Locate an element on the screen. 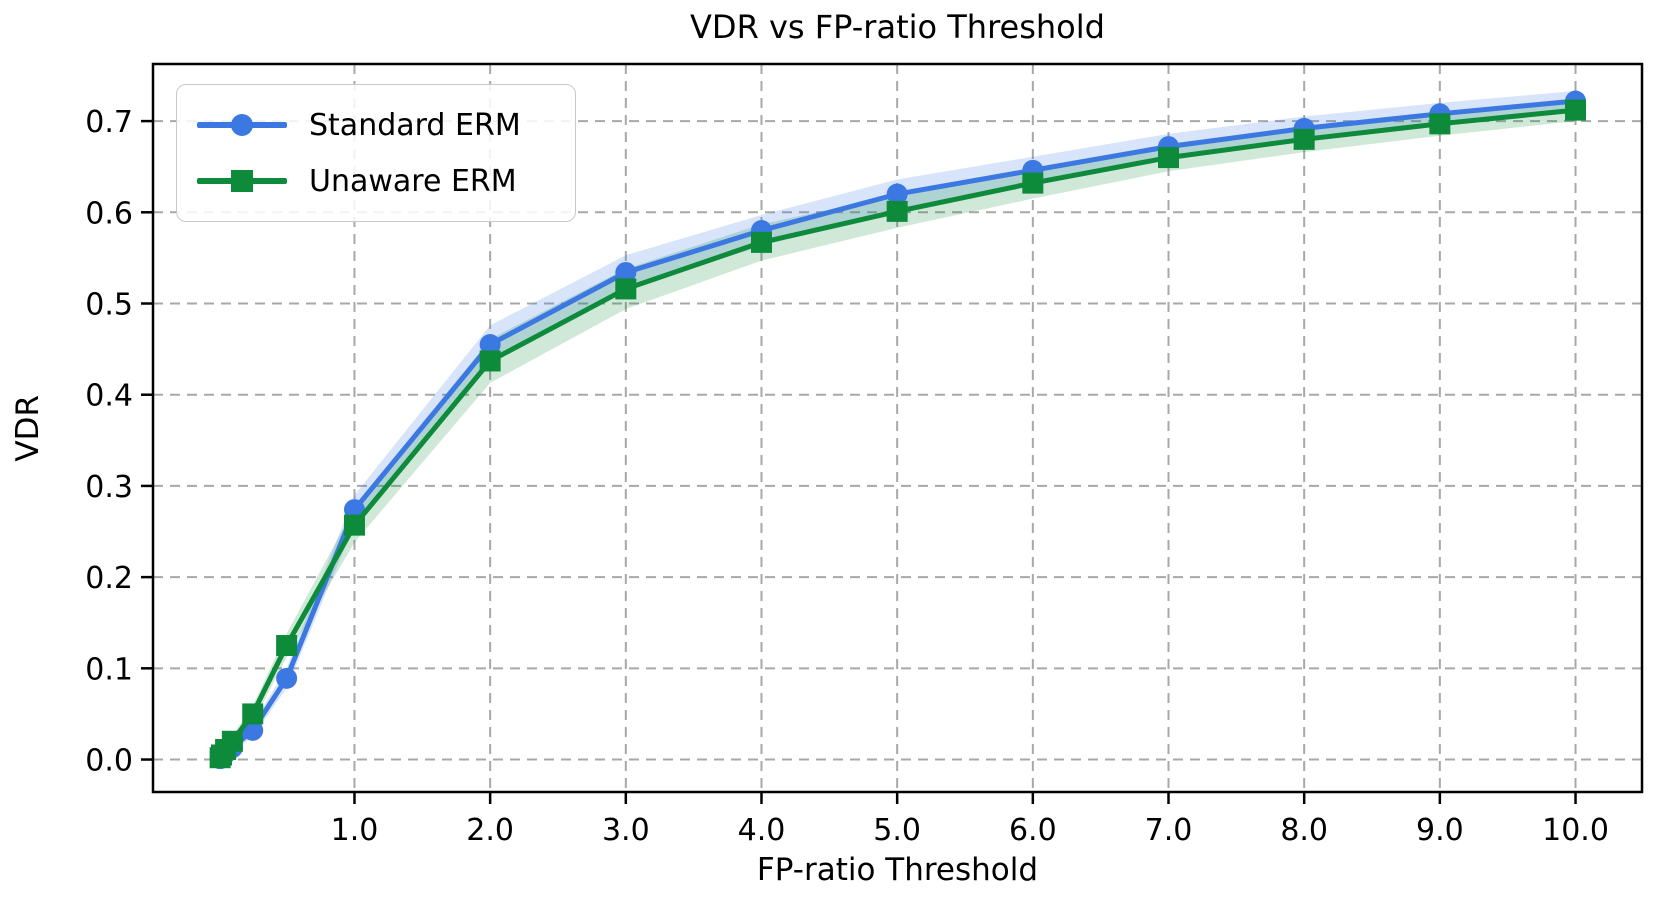  x-tick-label: 8.0 is located at coordinates (1304, 830).